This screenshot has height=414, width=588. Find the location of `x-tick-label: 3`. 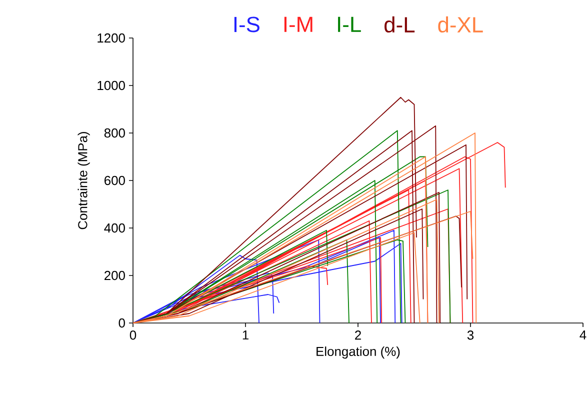

x-tick-label: 3 is located at coordinates (470, 335).